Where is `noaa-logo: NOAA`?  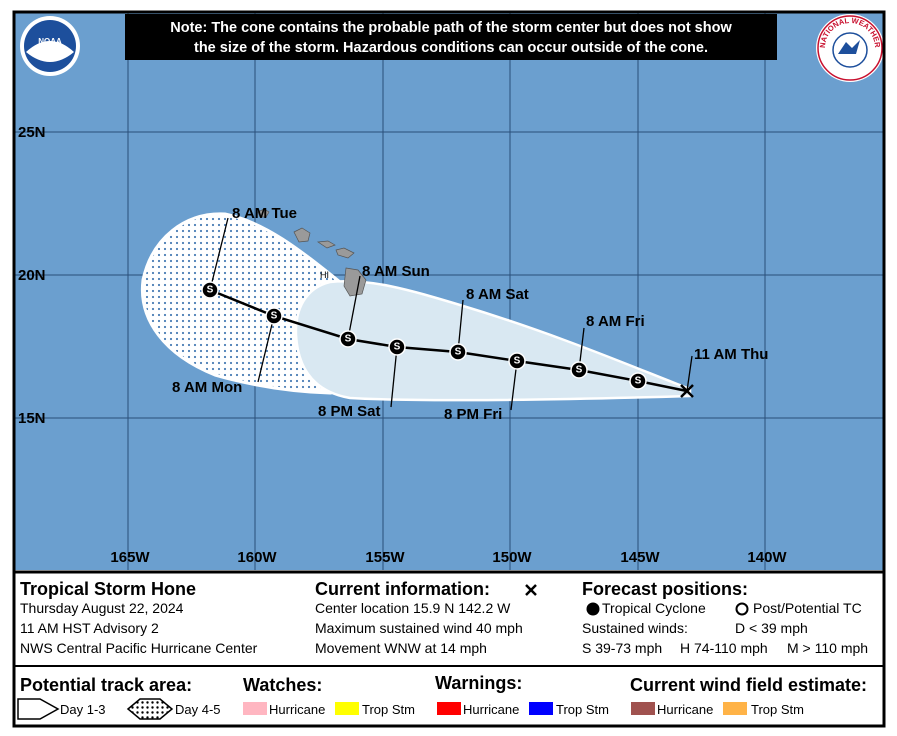
noaa-logo: NOAA is located at coordinates (50, 46).